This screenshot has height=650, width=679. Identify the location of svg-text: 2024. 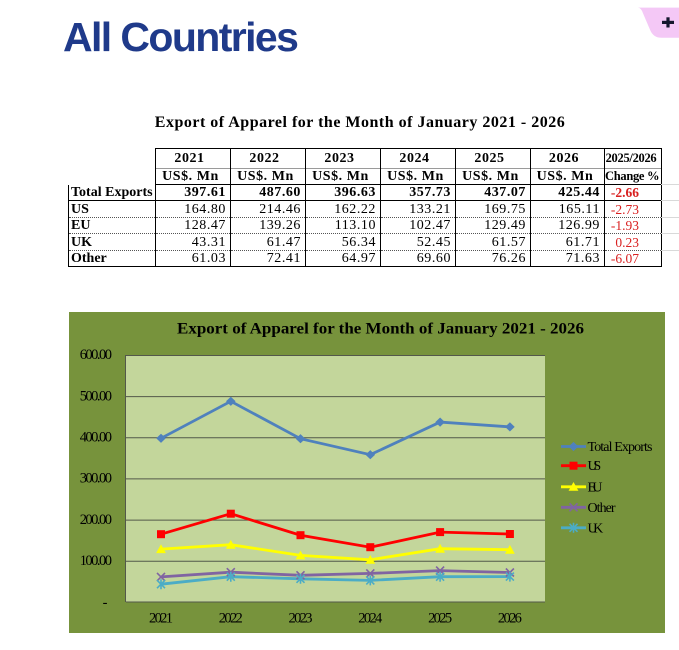
(370, 619).